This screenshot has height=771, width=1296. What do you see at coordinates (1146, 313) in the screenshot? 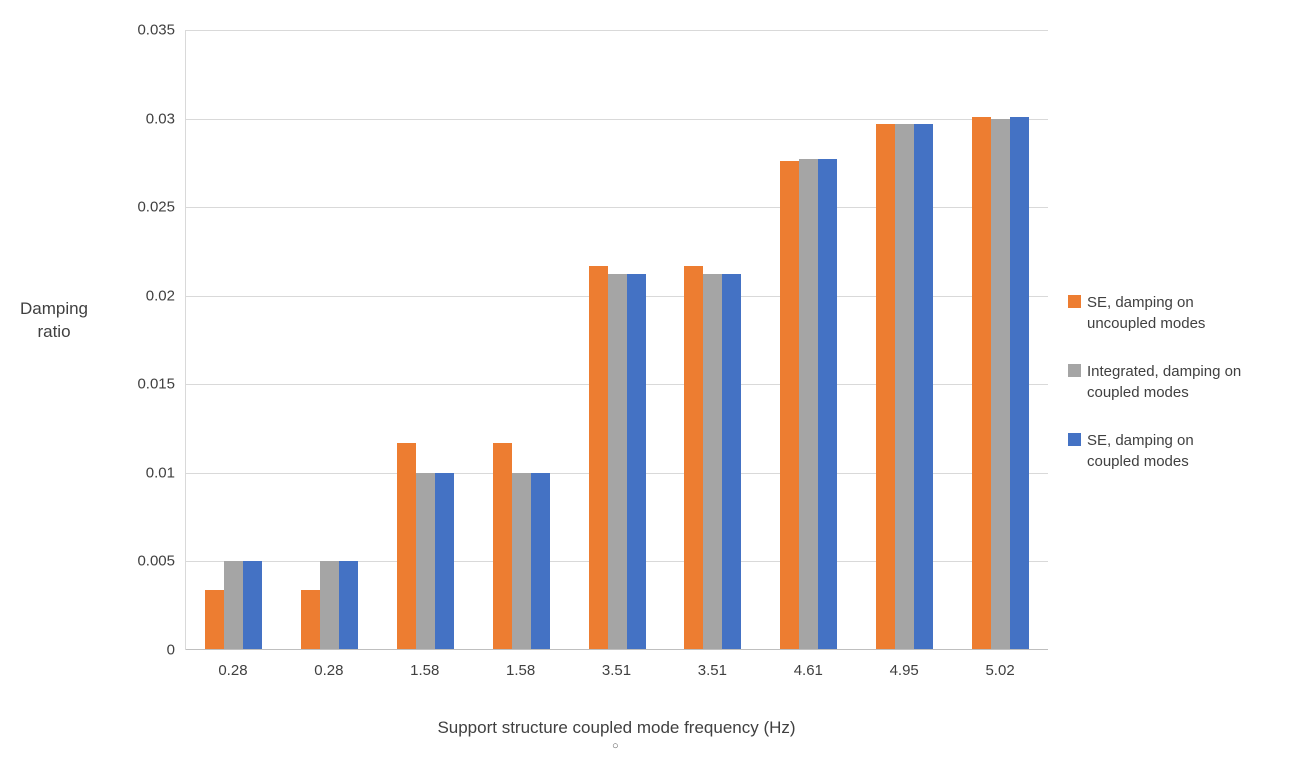
I see `legend-label: SE, damping on uncoupled modes` at bounding box center [1146, 313].